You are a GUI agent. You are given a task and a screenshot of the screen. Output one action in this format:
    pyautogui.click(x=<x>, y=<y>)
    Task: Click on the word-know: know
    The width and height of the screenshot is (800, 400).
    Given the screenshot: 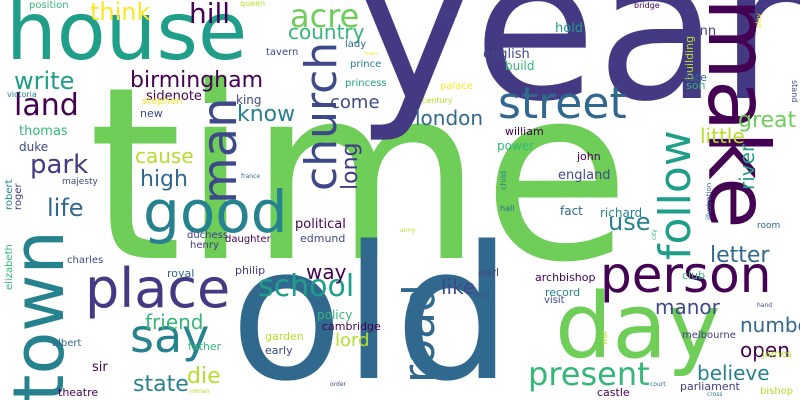 What is the action you would take?
    pyautogui.click(x=266, y=114)
    